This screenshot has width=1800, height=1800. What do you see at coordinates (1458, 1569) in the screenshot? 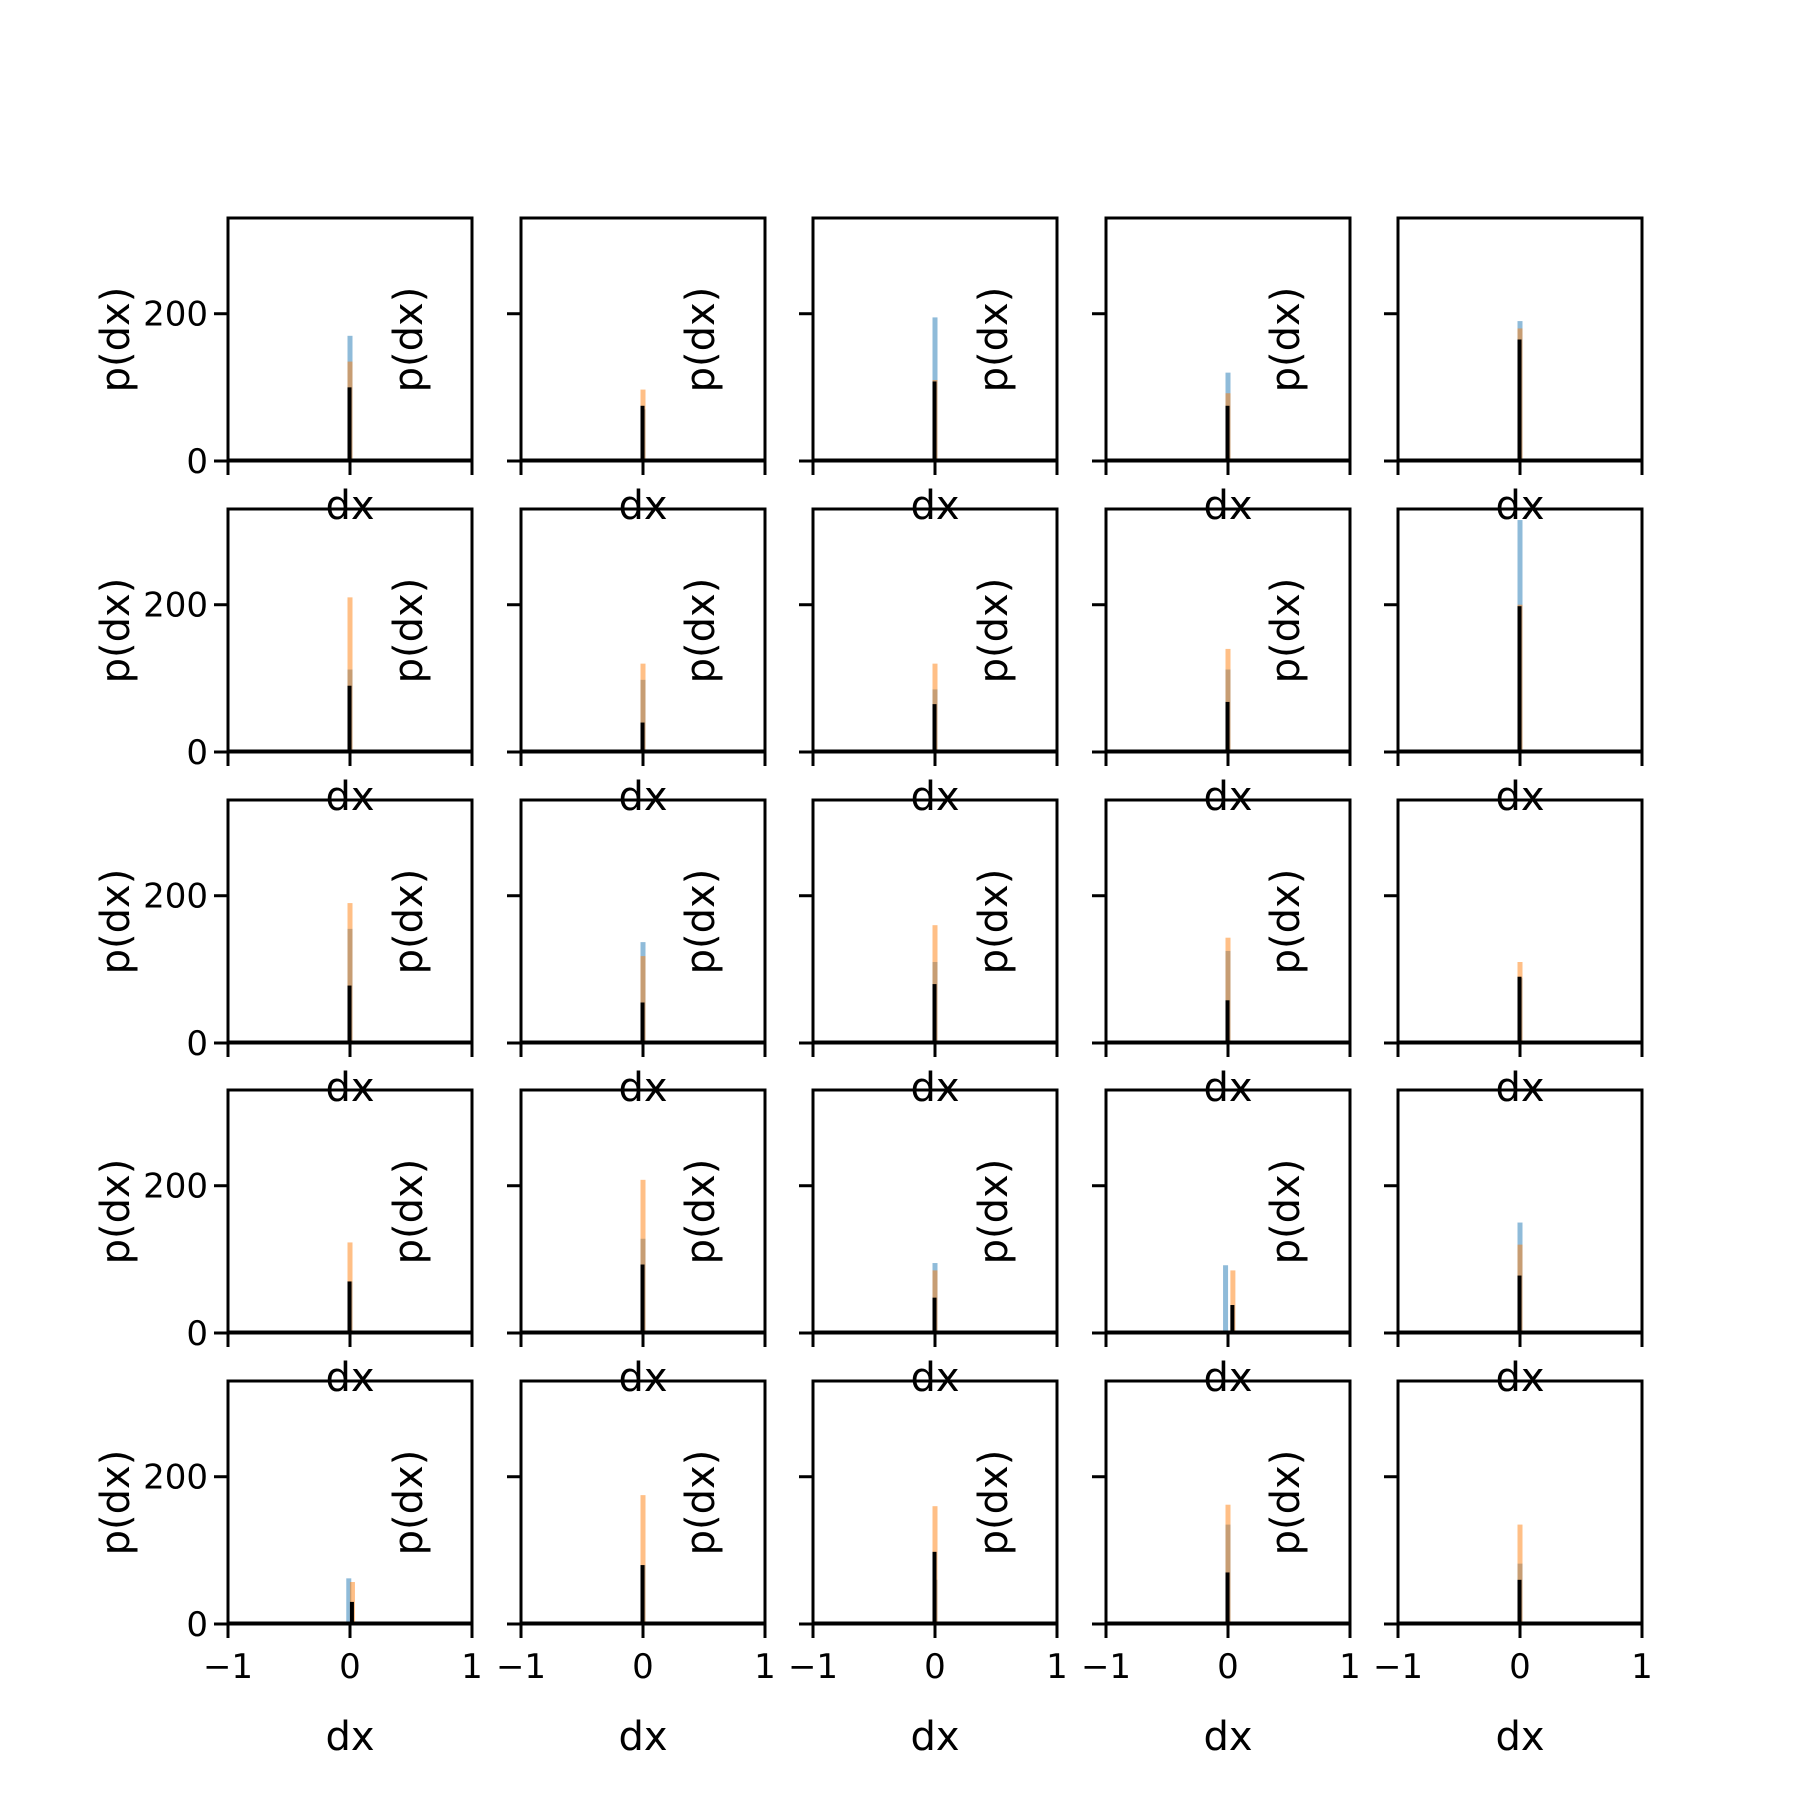
I see `subplot-r5-c5: −1 0 1 dx p(dx)` at bounding box center [1458, 1569].